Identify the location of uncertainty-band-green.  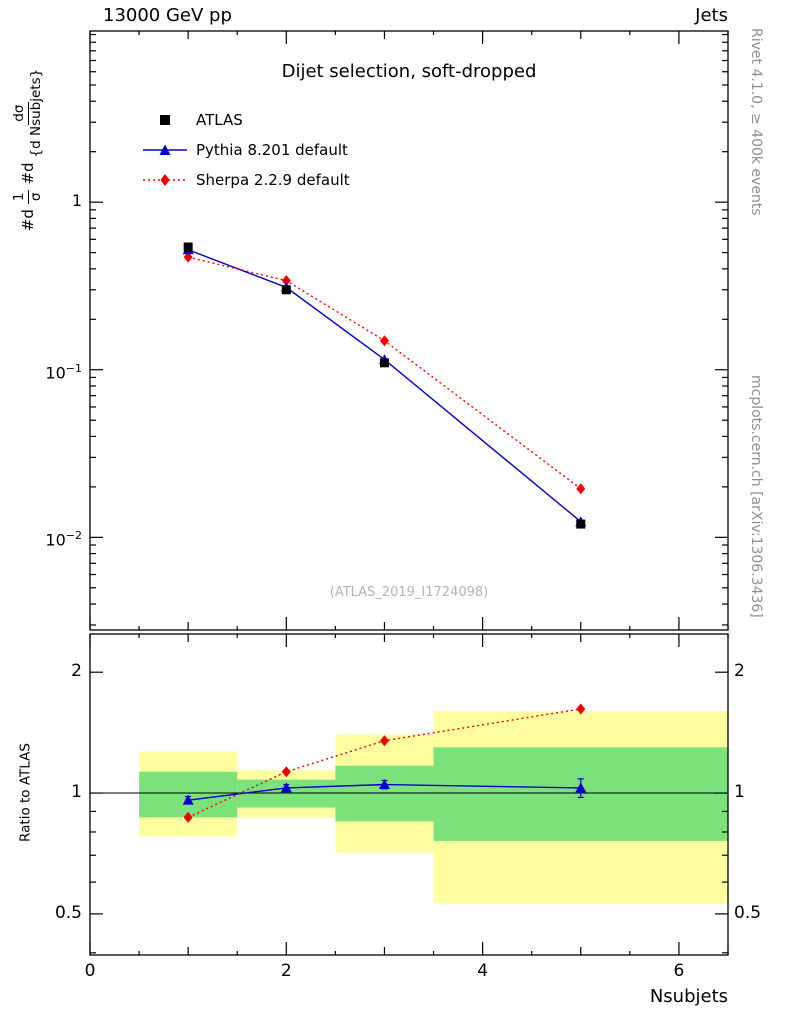
(188, 794).